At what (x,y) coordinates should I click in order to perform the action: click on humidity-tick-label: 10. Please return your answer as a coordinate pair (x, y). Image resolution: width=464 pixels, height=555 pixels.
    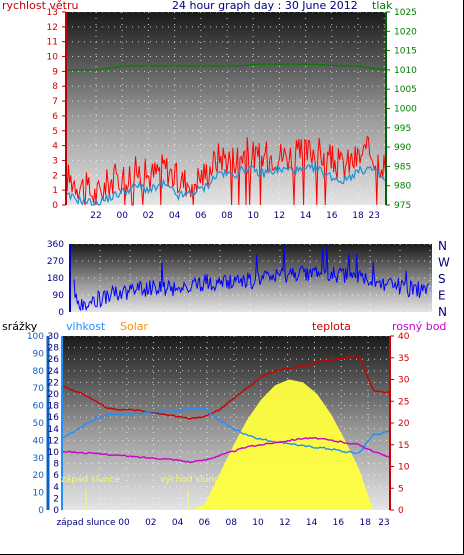
    Looking at the image, I should click on (54, 453).